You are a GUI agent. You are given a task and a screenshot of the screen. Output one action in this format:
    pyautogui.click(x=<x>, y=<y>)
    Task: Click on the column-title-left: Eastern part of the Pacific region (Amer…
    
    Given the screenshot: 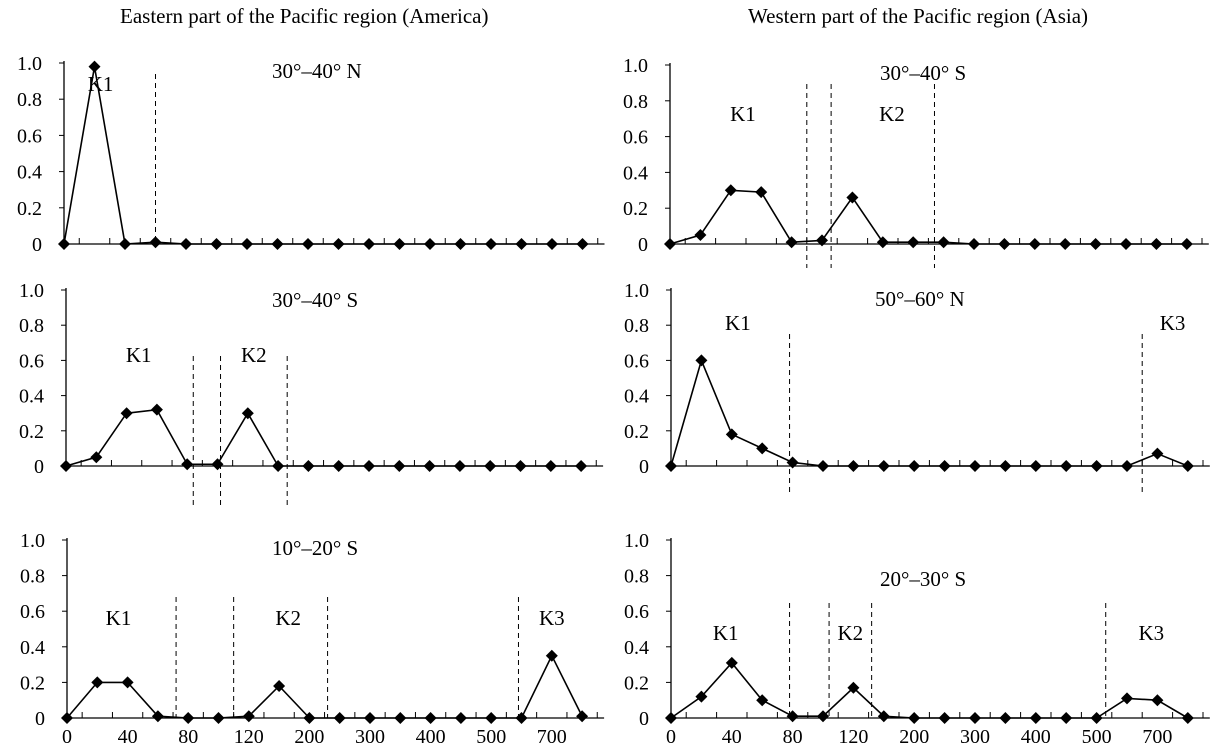 What is the action you would take?
    pyautogui.click(x=304, y=16)
    